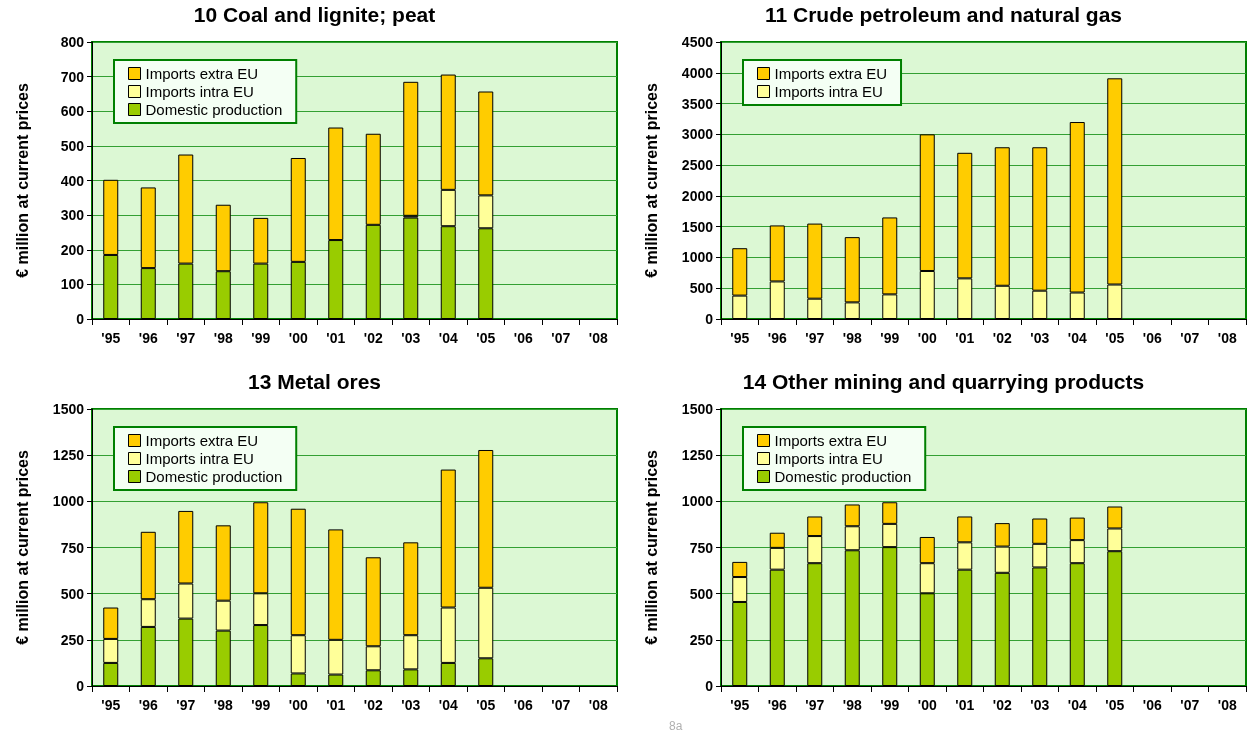  I want to click on y-tick-label: 2000, so click(697, 195).